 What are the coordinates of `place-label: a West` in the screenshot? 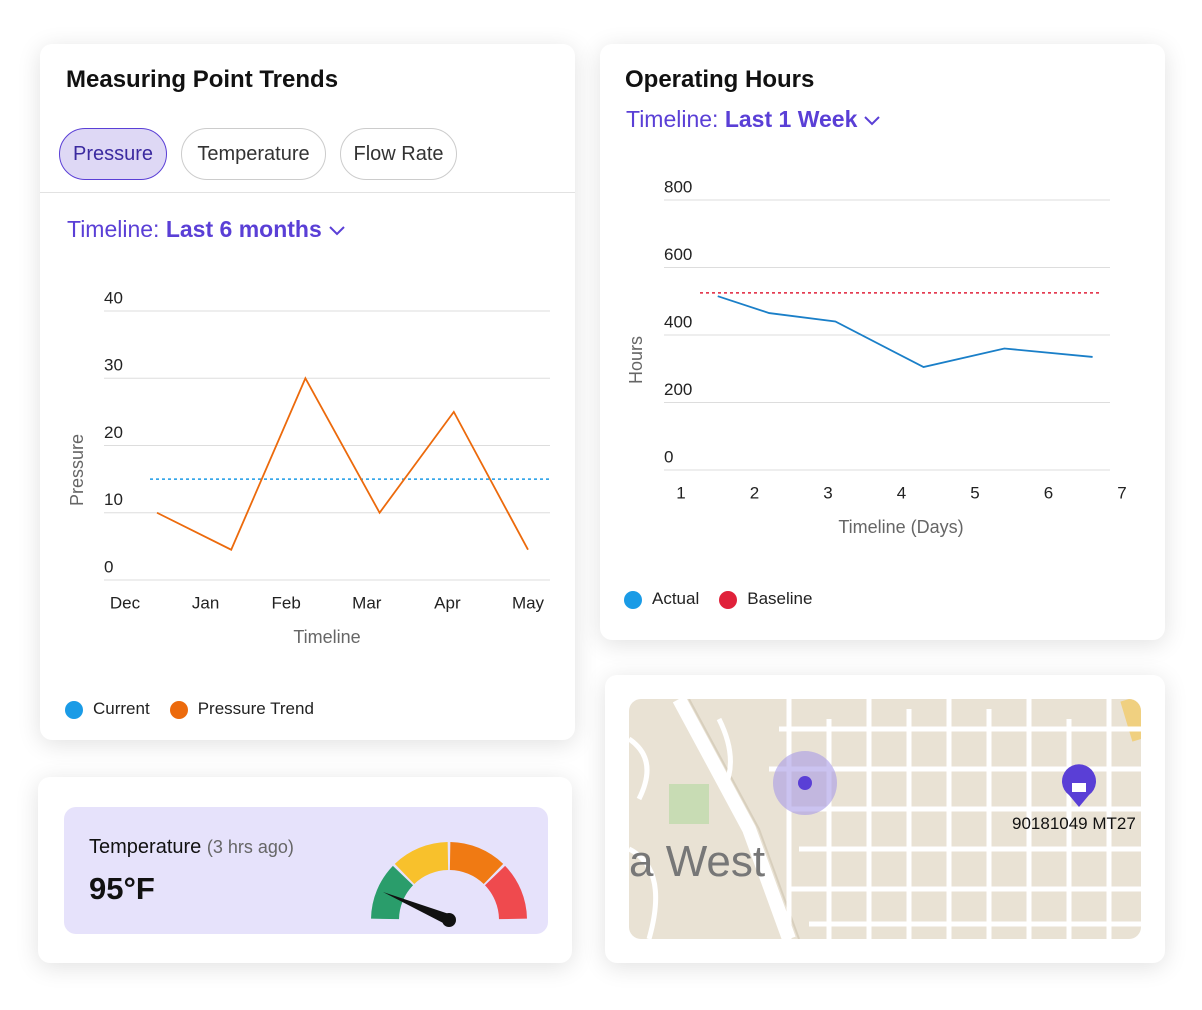 It's located at (697, 861).